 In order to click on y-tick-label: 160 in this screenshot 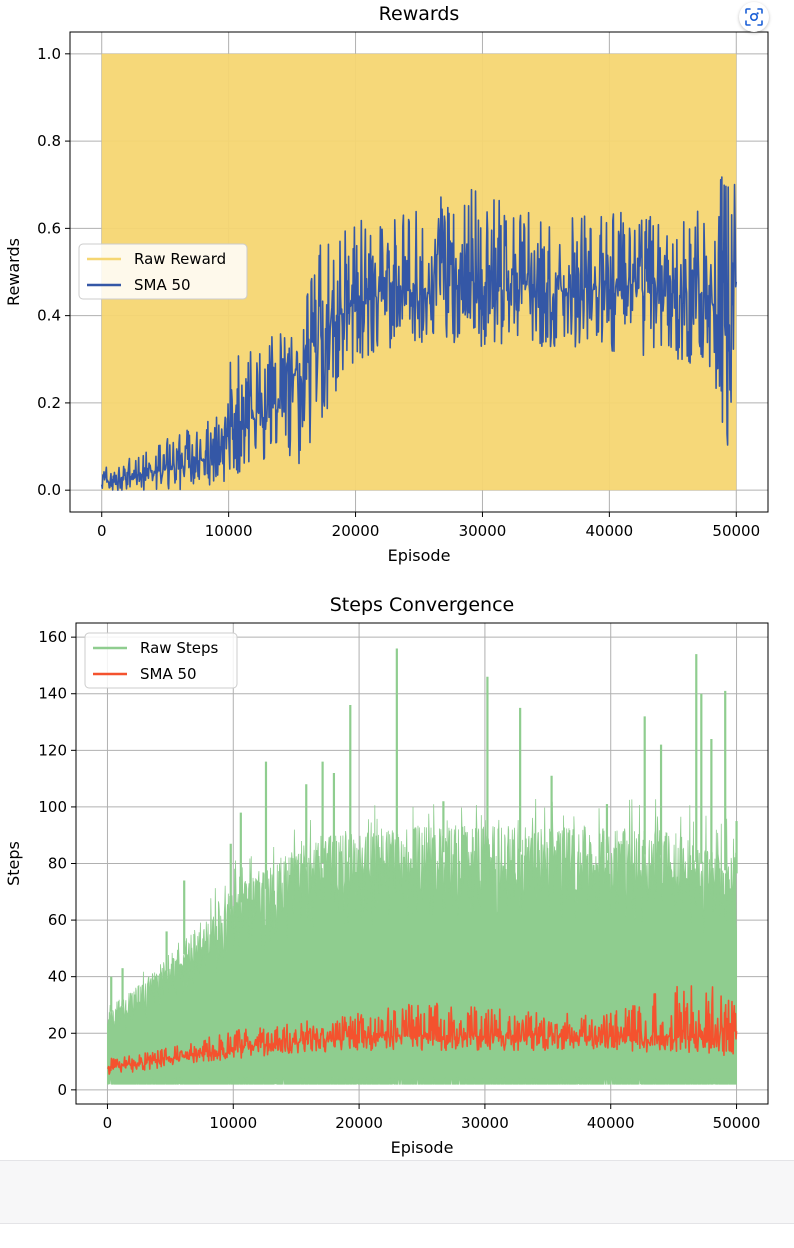, I will do `click(52, 637)`.